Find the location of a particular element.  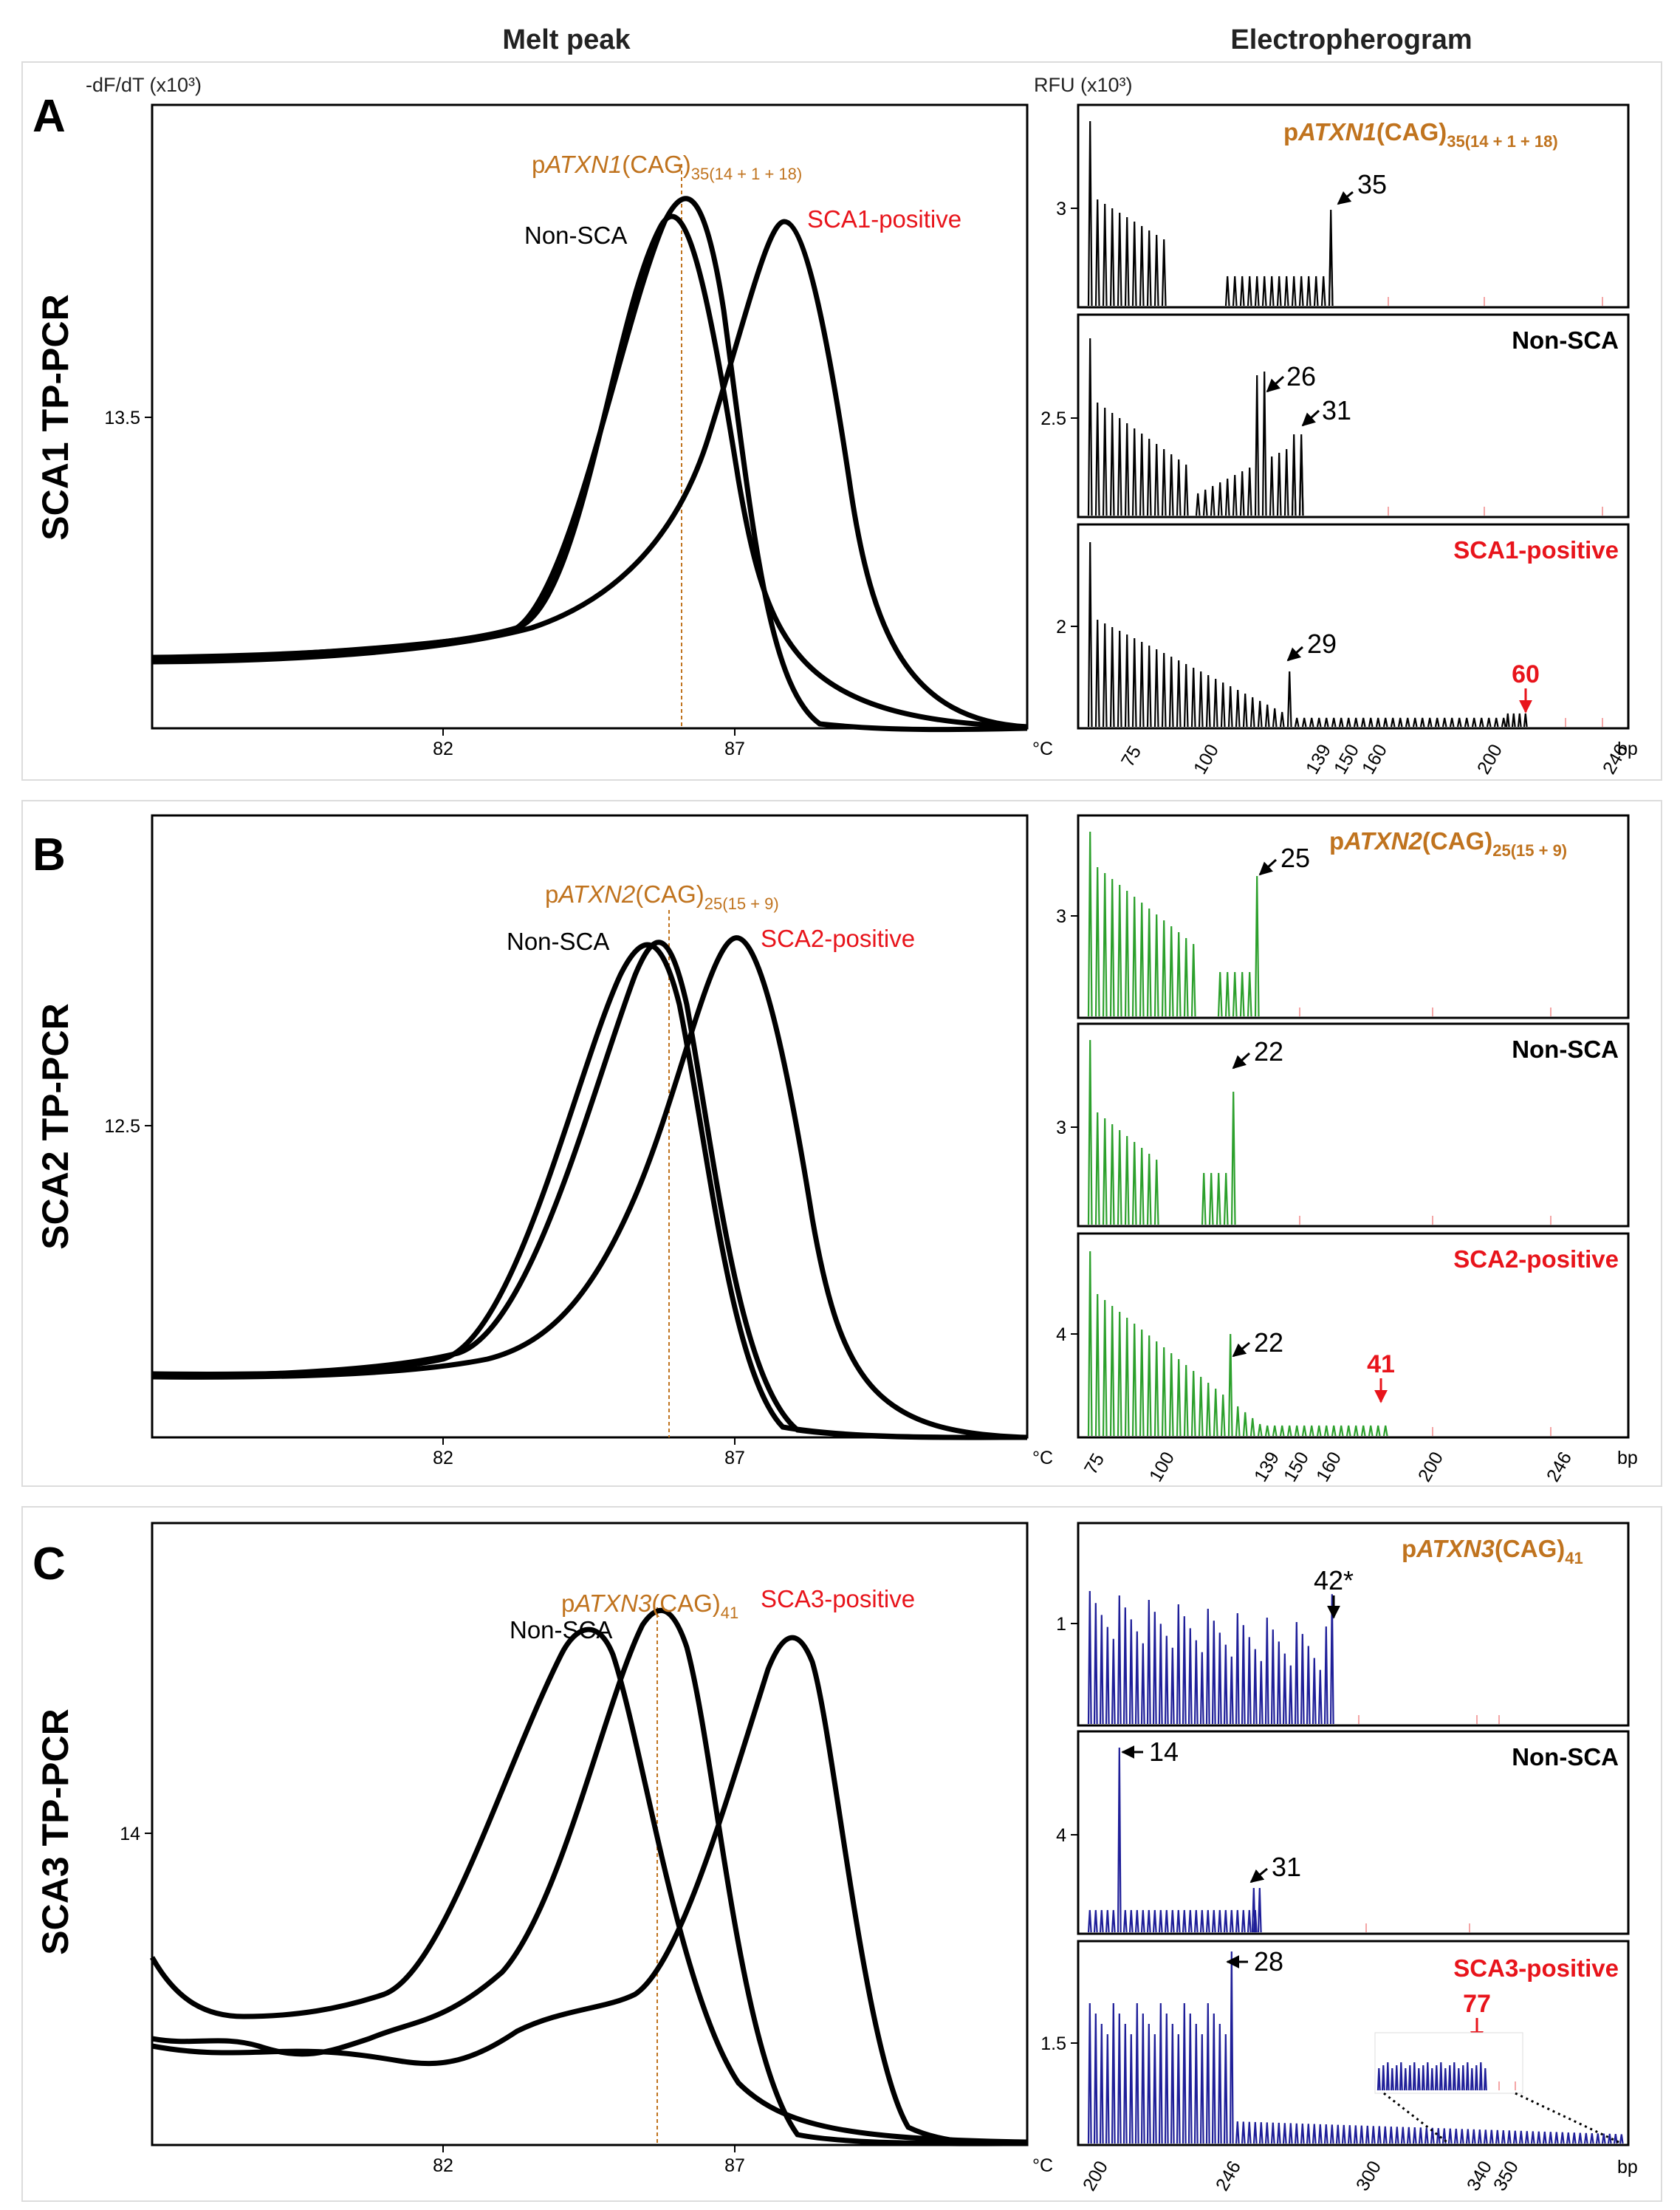

ep-title-sub: 25(15 + 9) is located at coordinates (1530, 851).